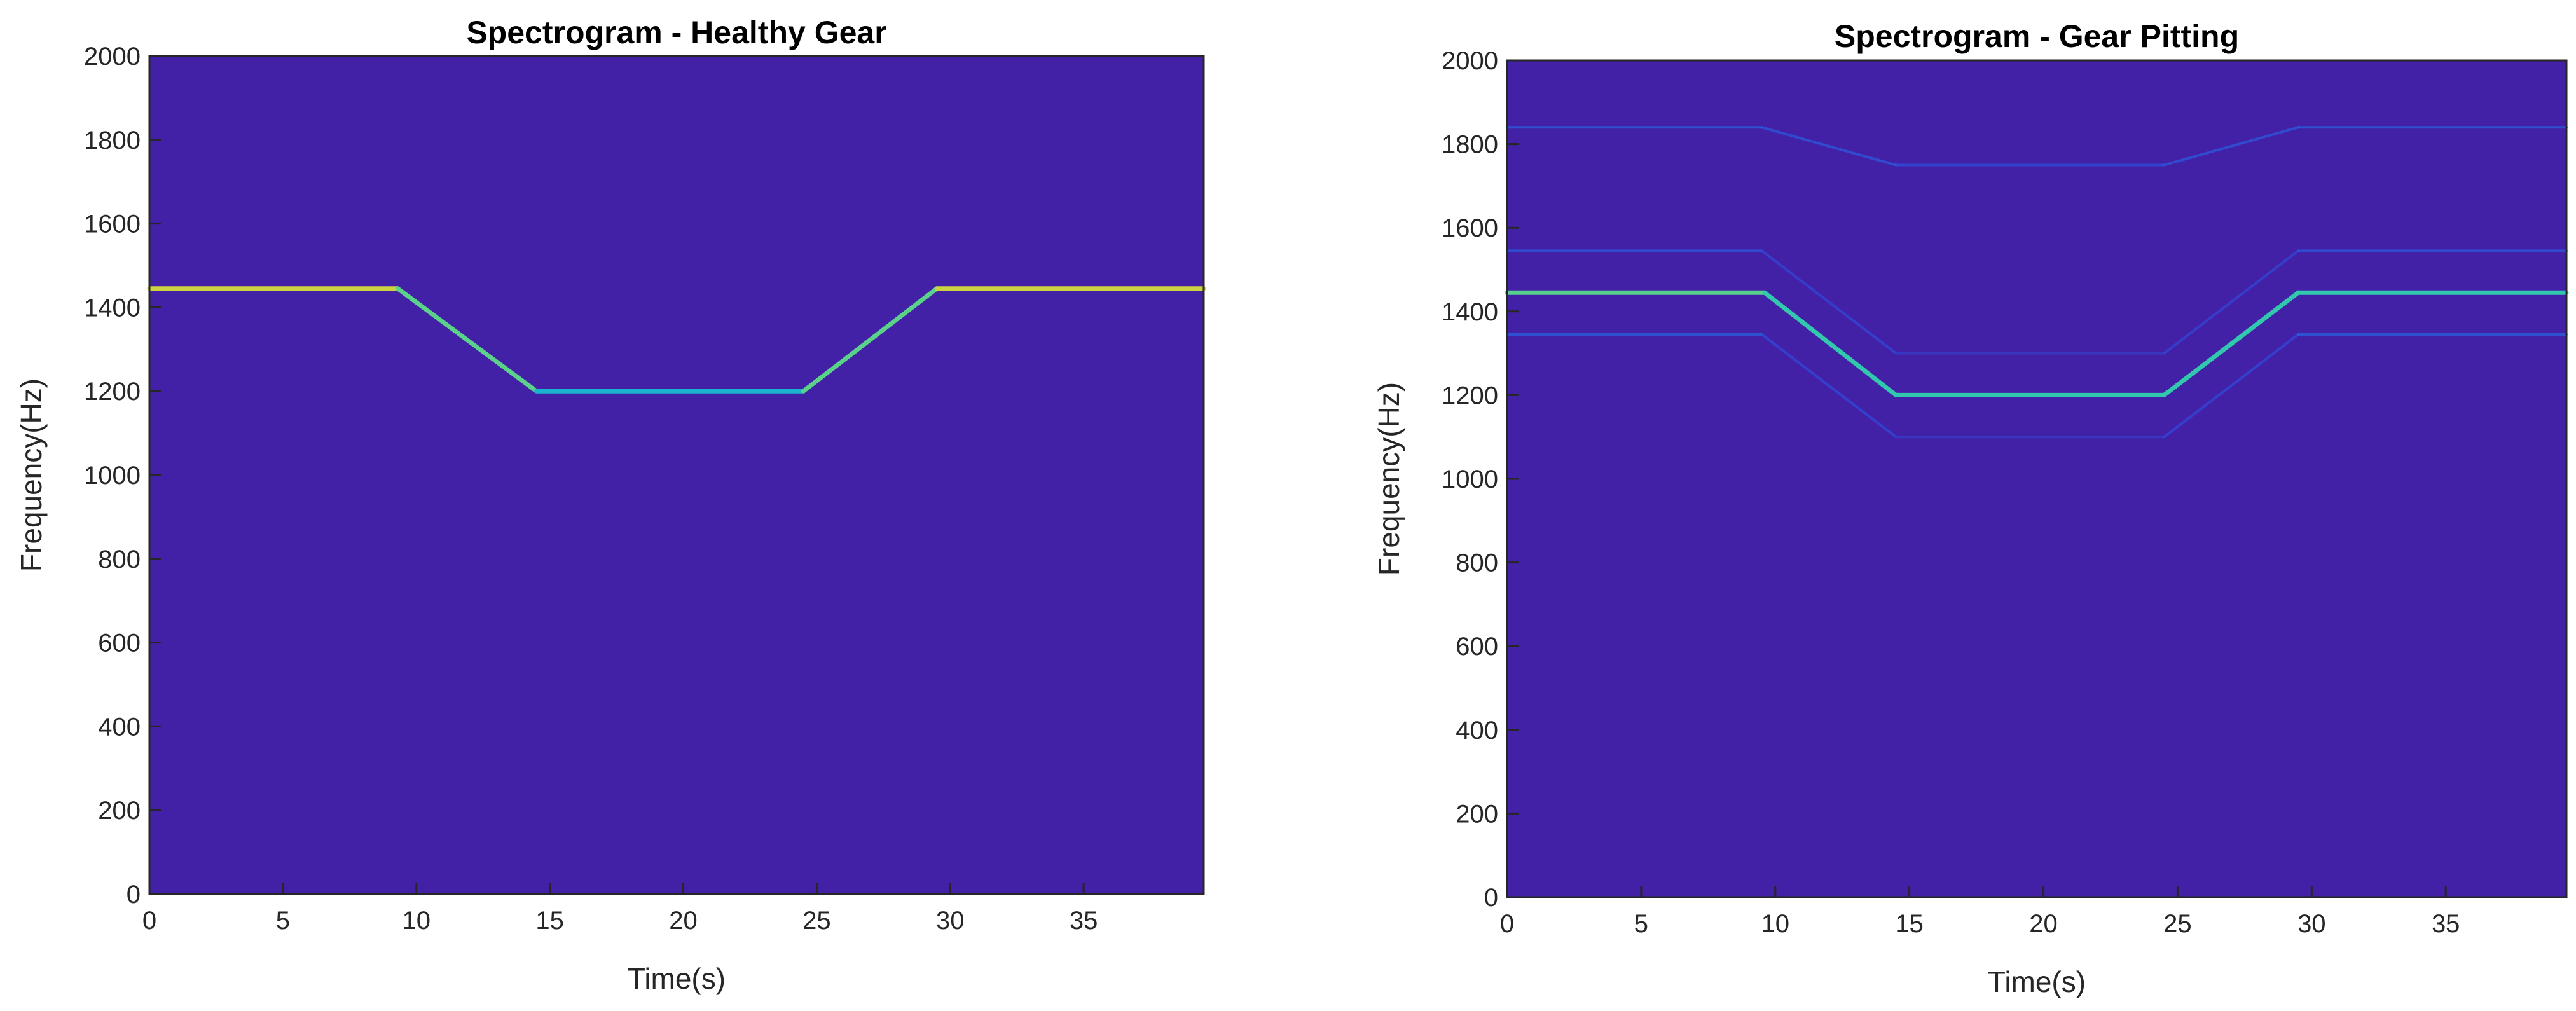 The image size is (2576, 1011). I want to click on chart-title: Spectrogram - Healthy Gear, so click(676, 32).